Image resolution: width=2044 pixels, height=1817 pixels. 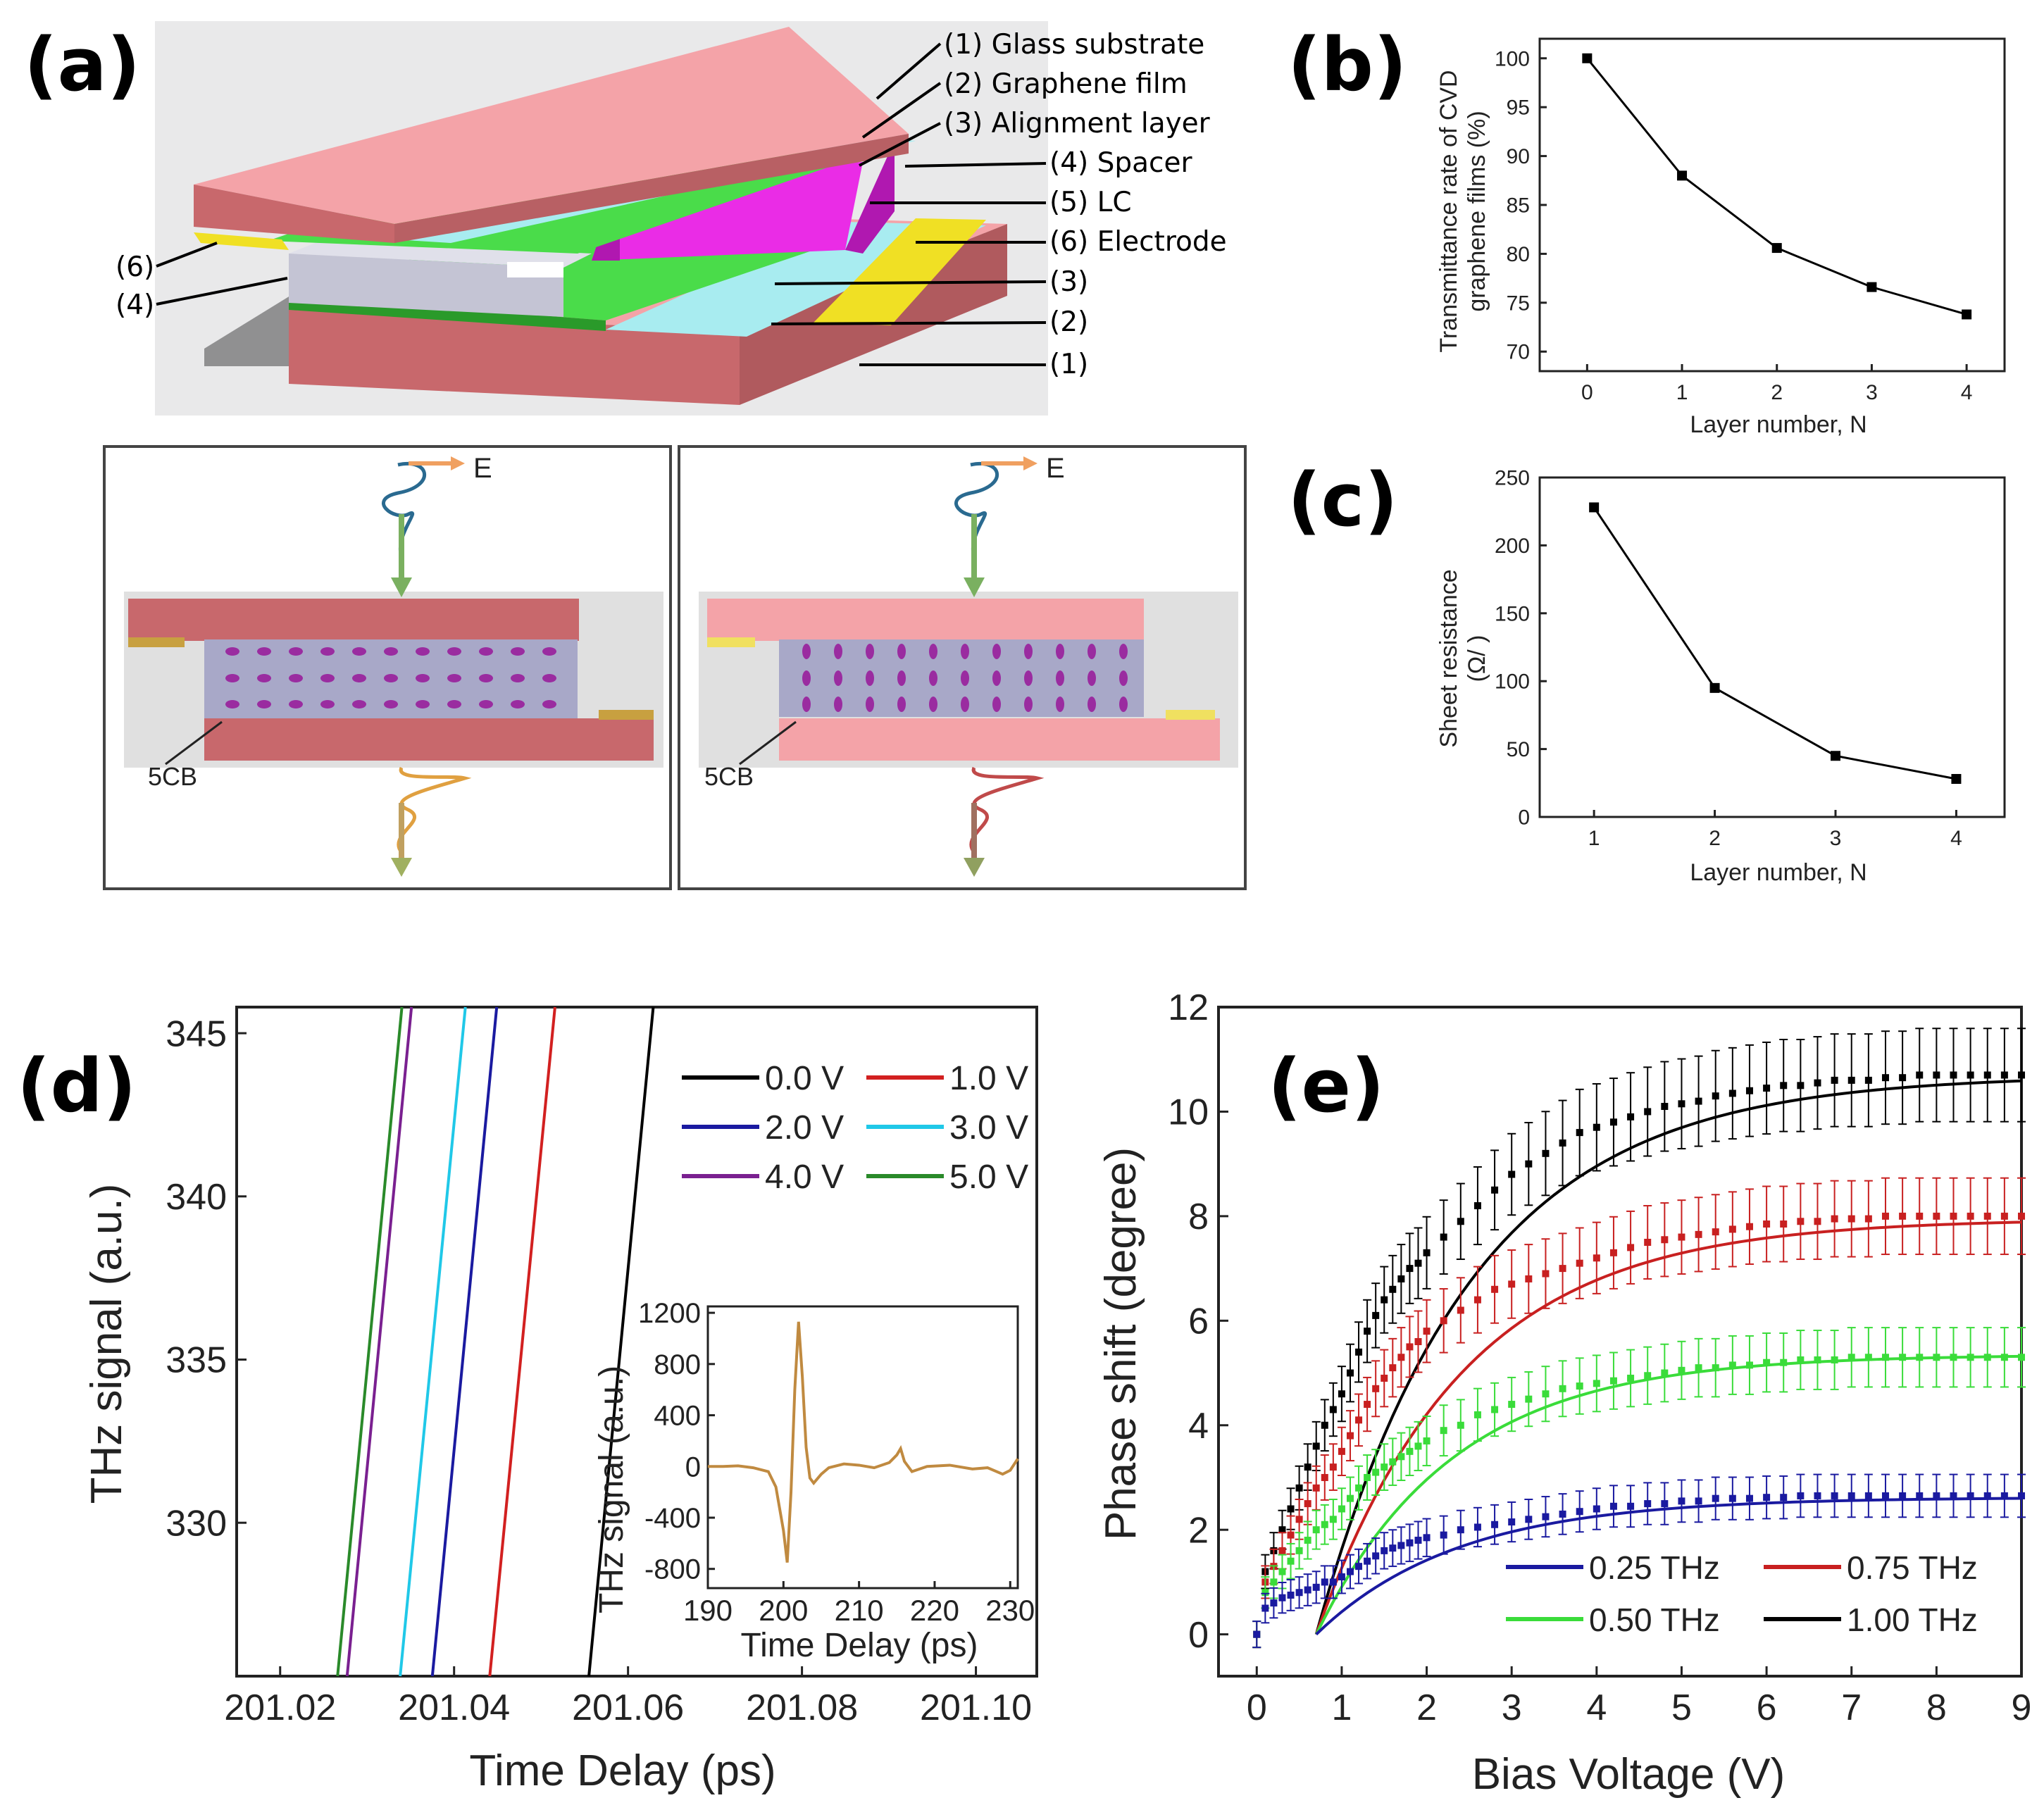 I want to click on chart-e-xtick-label: 5, so click(x=1681, y=1708).